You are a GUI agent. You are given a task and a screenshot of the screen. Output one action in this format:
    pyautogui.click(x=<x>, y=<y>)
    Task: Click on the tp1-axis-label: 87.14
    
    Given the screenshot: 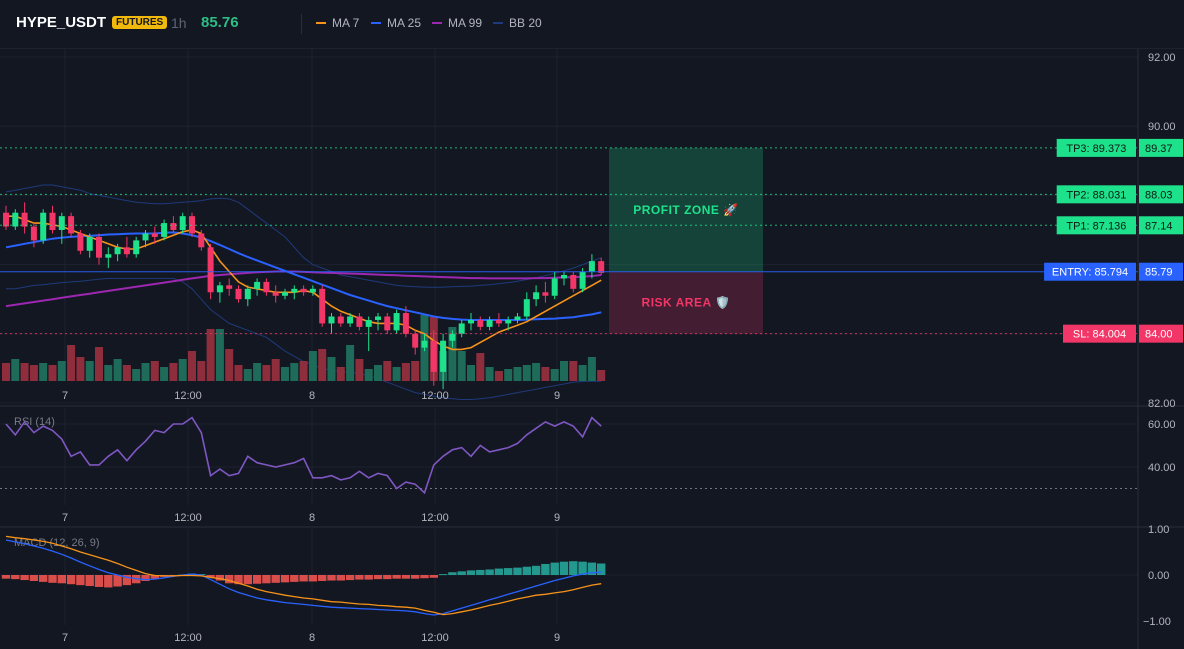 What is the action you would take?
    pyautogui.click(x=1159, y=226)
    